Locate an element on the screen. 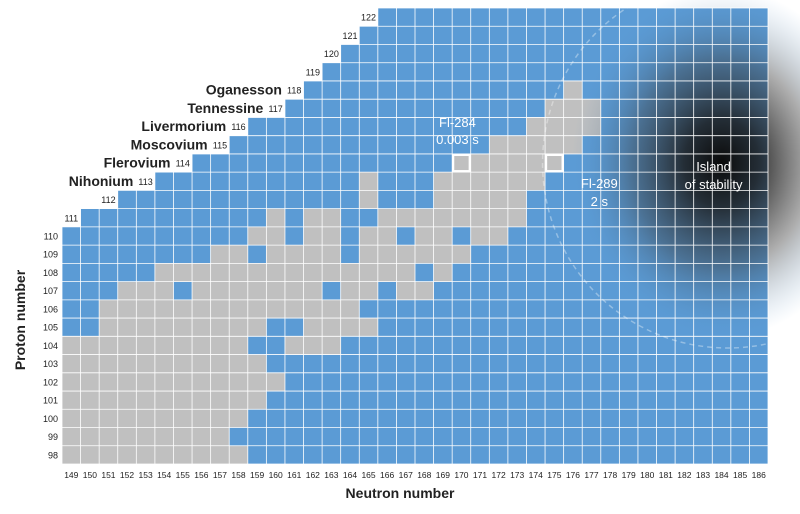  nuclide-cell-z98-n163 is located at coordinates (331, 454).